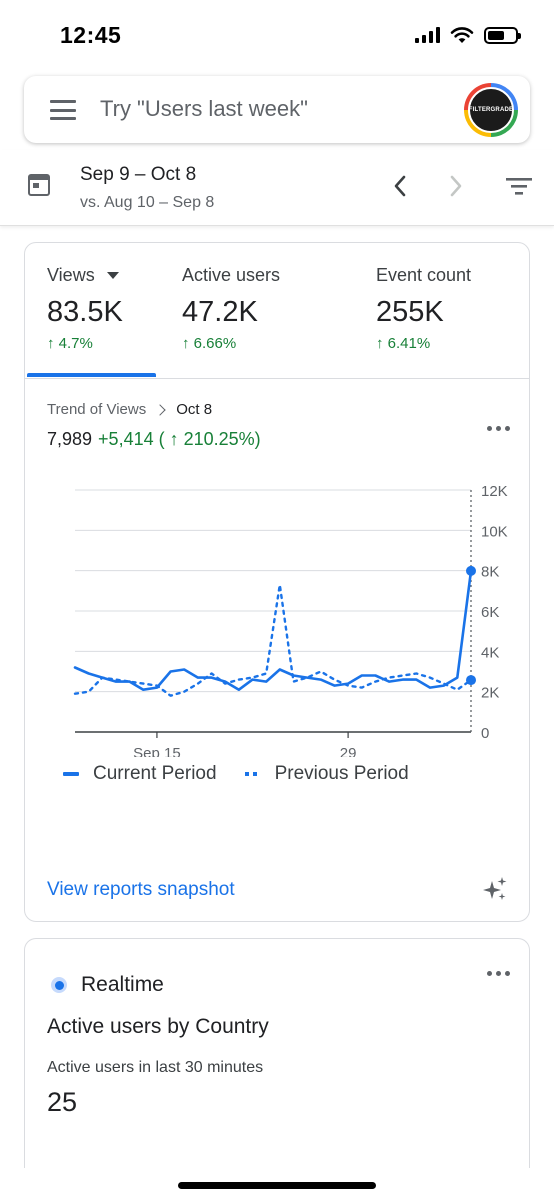 The height and width of the screenshot is (1200, 554). I want to click on endpoint-previous, so click(471, 680).